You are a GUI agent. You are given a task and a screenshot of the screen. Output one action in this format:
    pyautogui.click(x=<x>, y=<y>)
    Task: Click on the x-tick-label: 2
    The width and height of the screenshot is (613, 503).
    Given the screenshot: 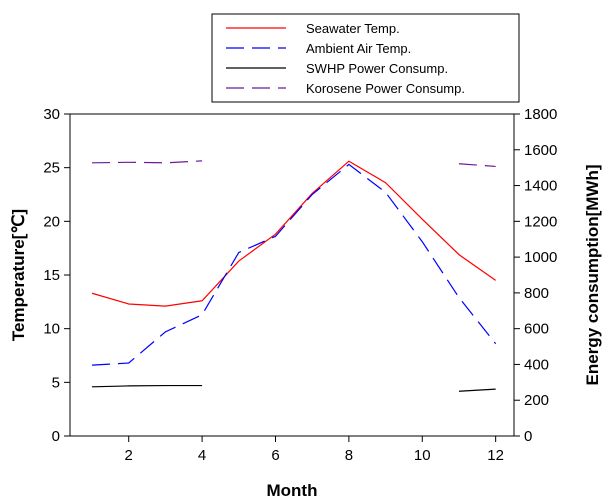 What is the action you would take?
    pyautogui.click(x=129, y=455)
    